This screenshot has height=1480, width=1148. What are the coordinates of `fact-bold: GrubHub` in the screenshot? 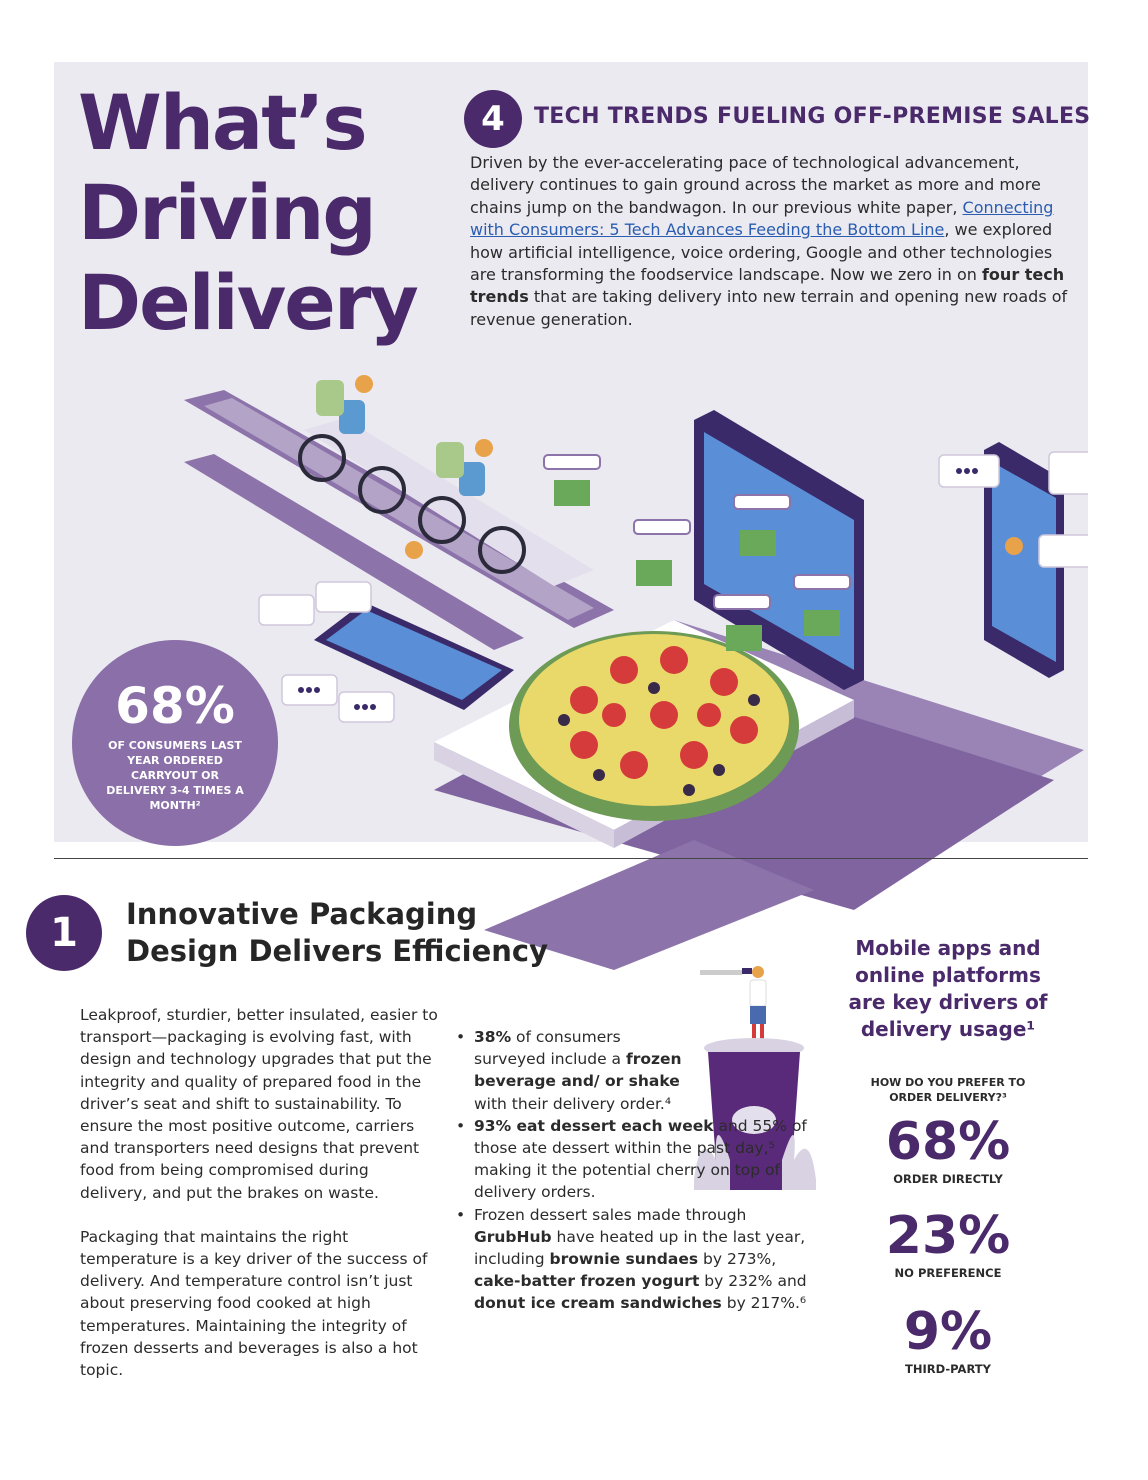 It's located at (513, 1236).